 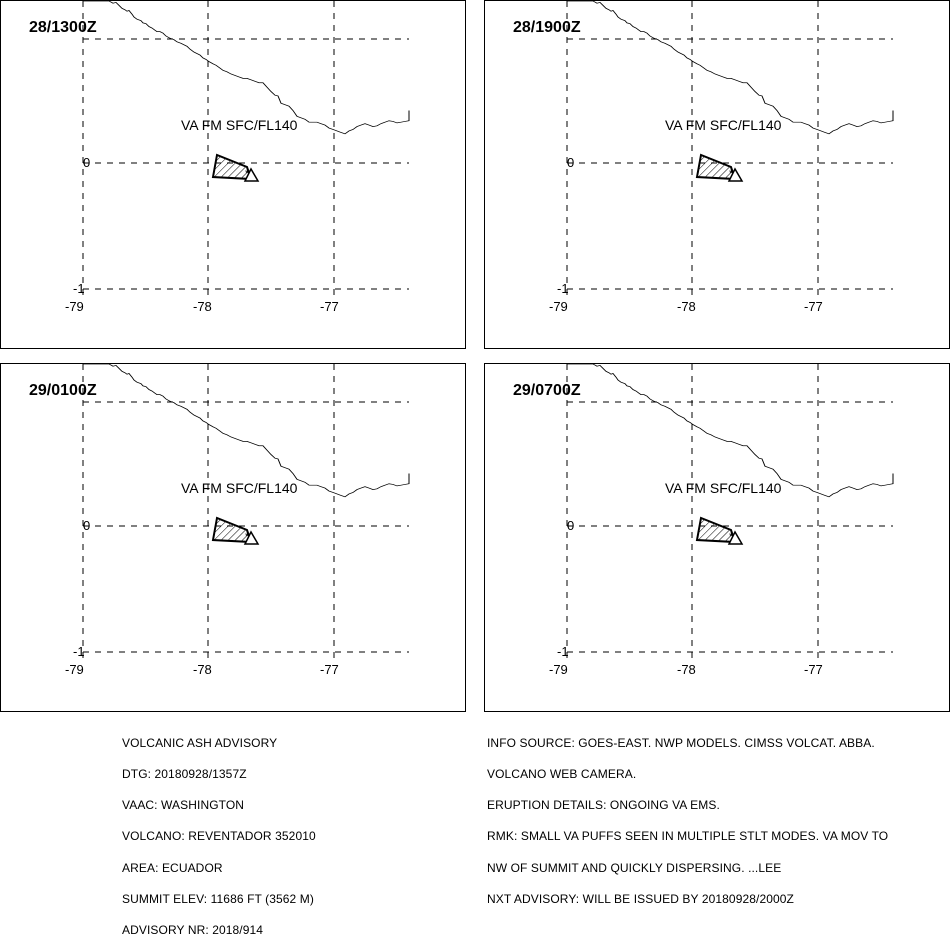 What do you see at coordinates (603, 805) in the screenshot?
I see `advisory-line: ERUPTION DETAILS: ONGOING VA EMS.` at bounding box center [603, 805].